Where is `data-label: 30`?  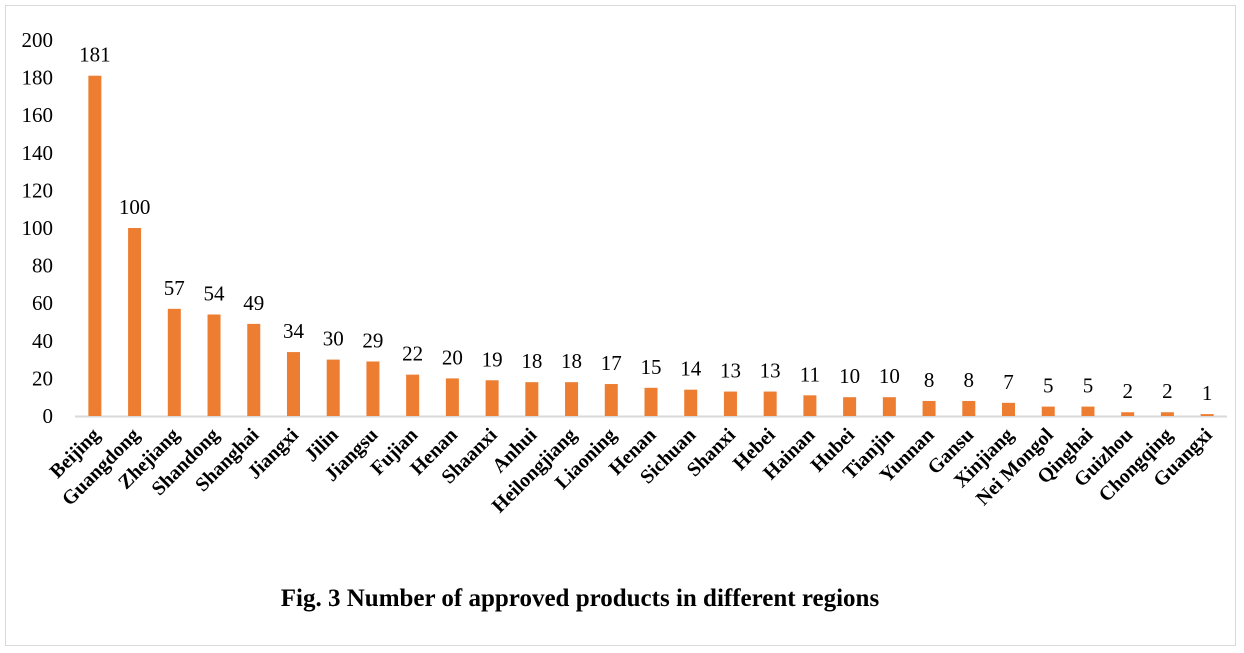
data-label: 30 is located at coordinates (333, 339).